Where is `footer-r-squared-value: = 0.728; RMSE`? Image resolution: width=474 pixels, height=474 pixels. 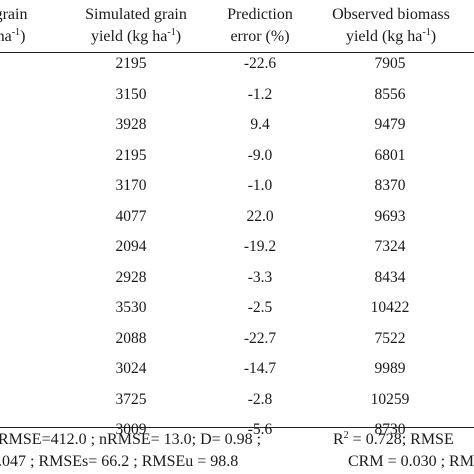
footer-r-squared-value: = 0.728; RMSE is located at coordinates (401, 439).